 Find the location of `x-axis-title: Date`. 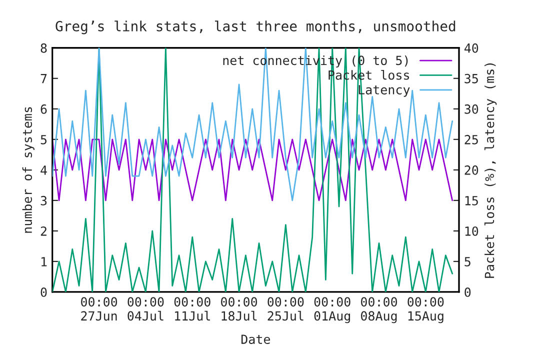

x-axis-title: Date is located at coordinates (255, 339).